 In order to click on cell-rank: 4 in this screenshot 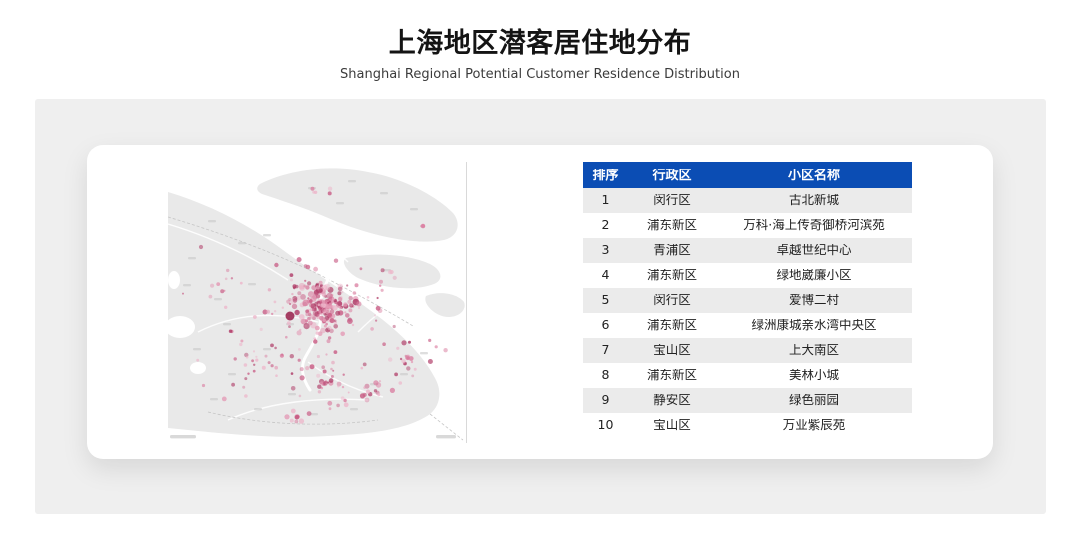, I will do `click(605, 275)`.